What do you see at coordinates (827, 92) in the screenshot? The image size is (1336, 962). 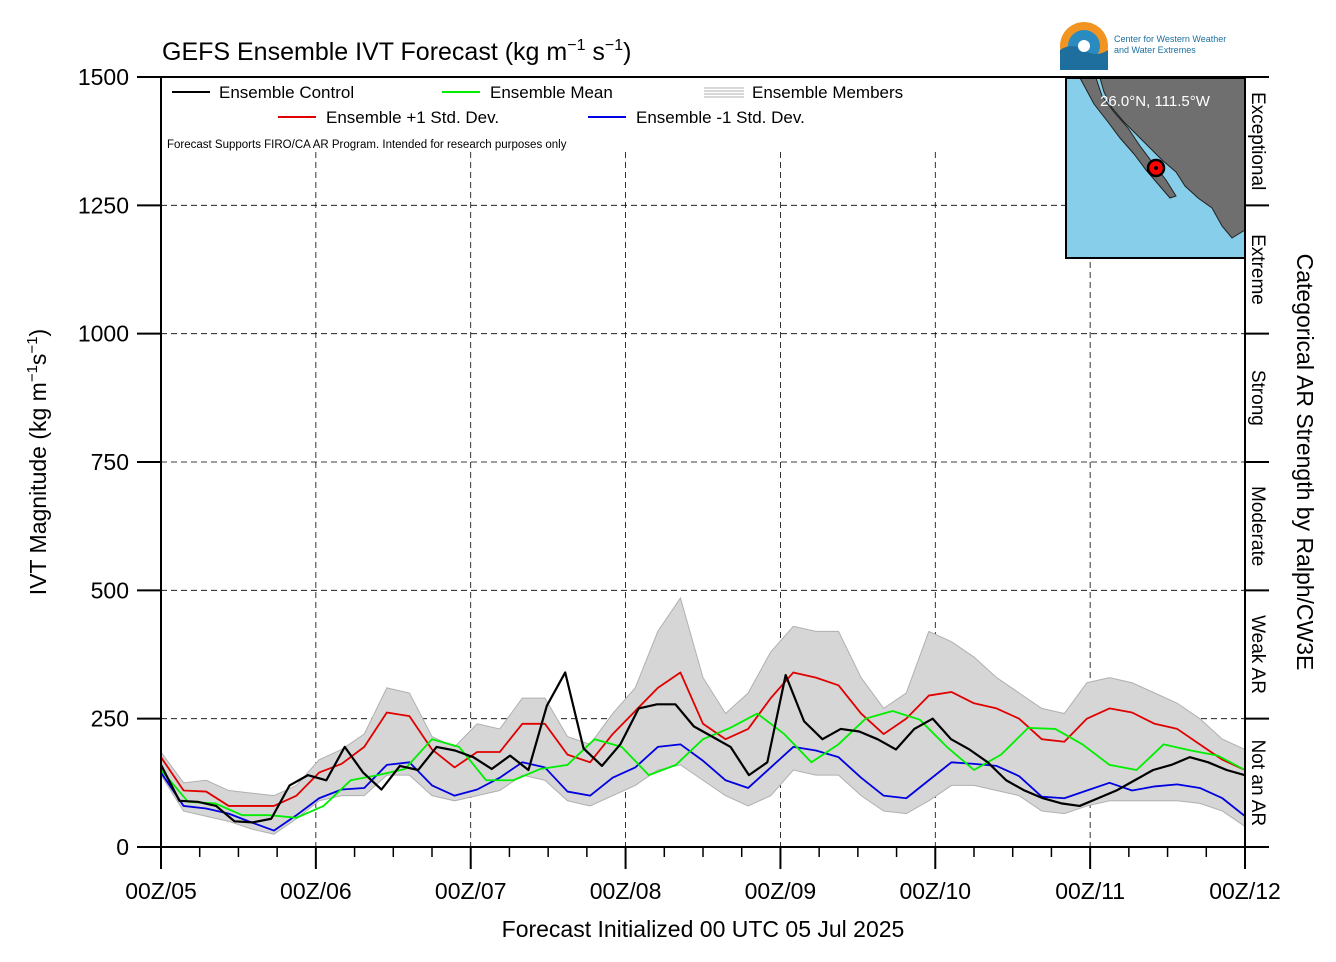 I see `legend-label-members: Ensemble Members` at bounding box center [827, 92].